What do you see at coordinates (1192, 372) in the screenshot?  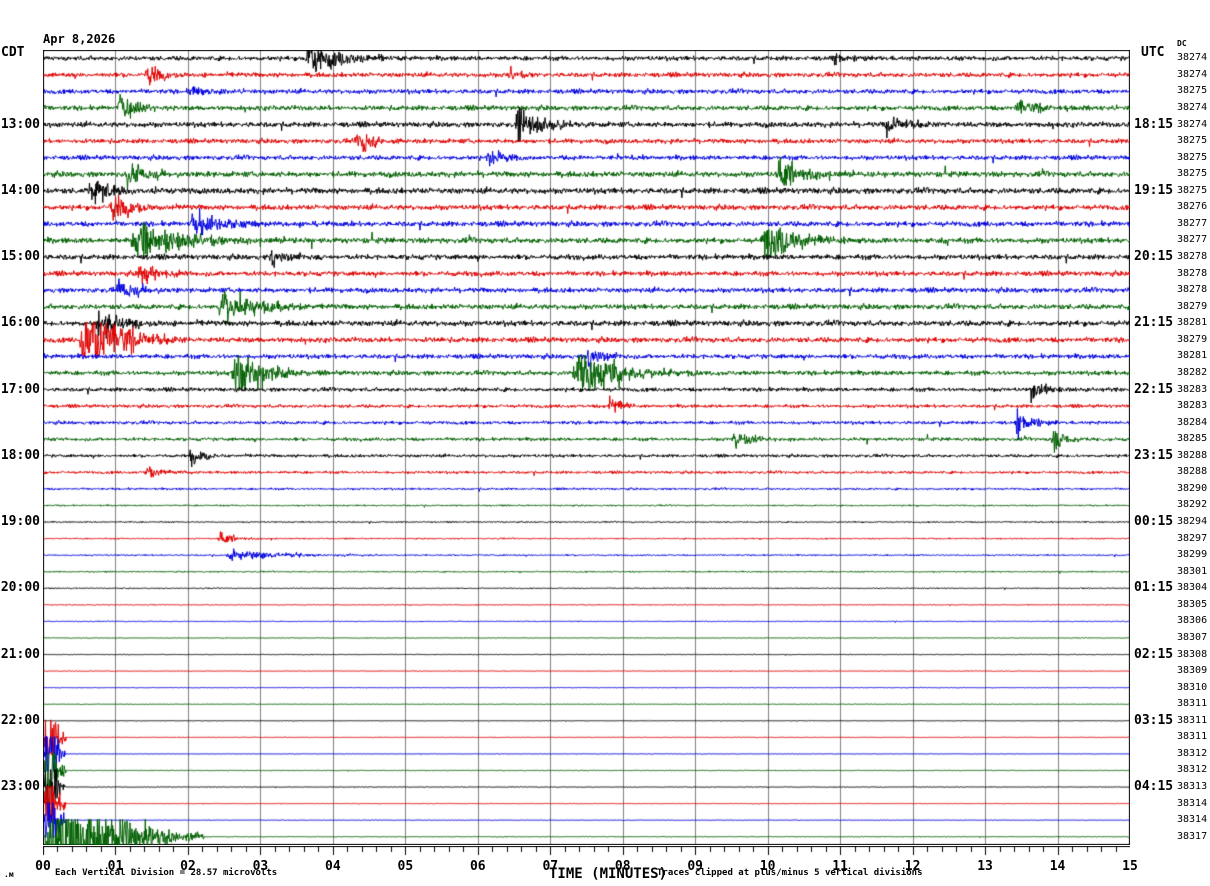 I see `dc-value: 38282` at bounding box center [1192, 372].